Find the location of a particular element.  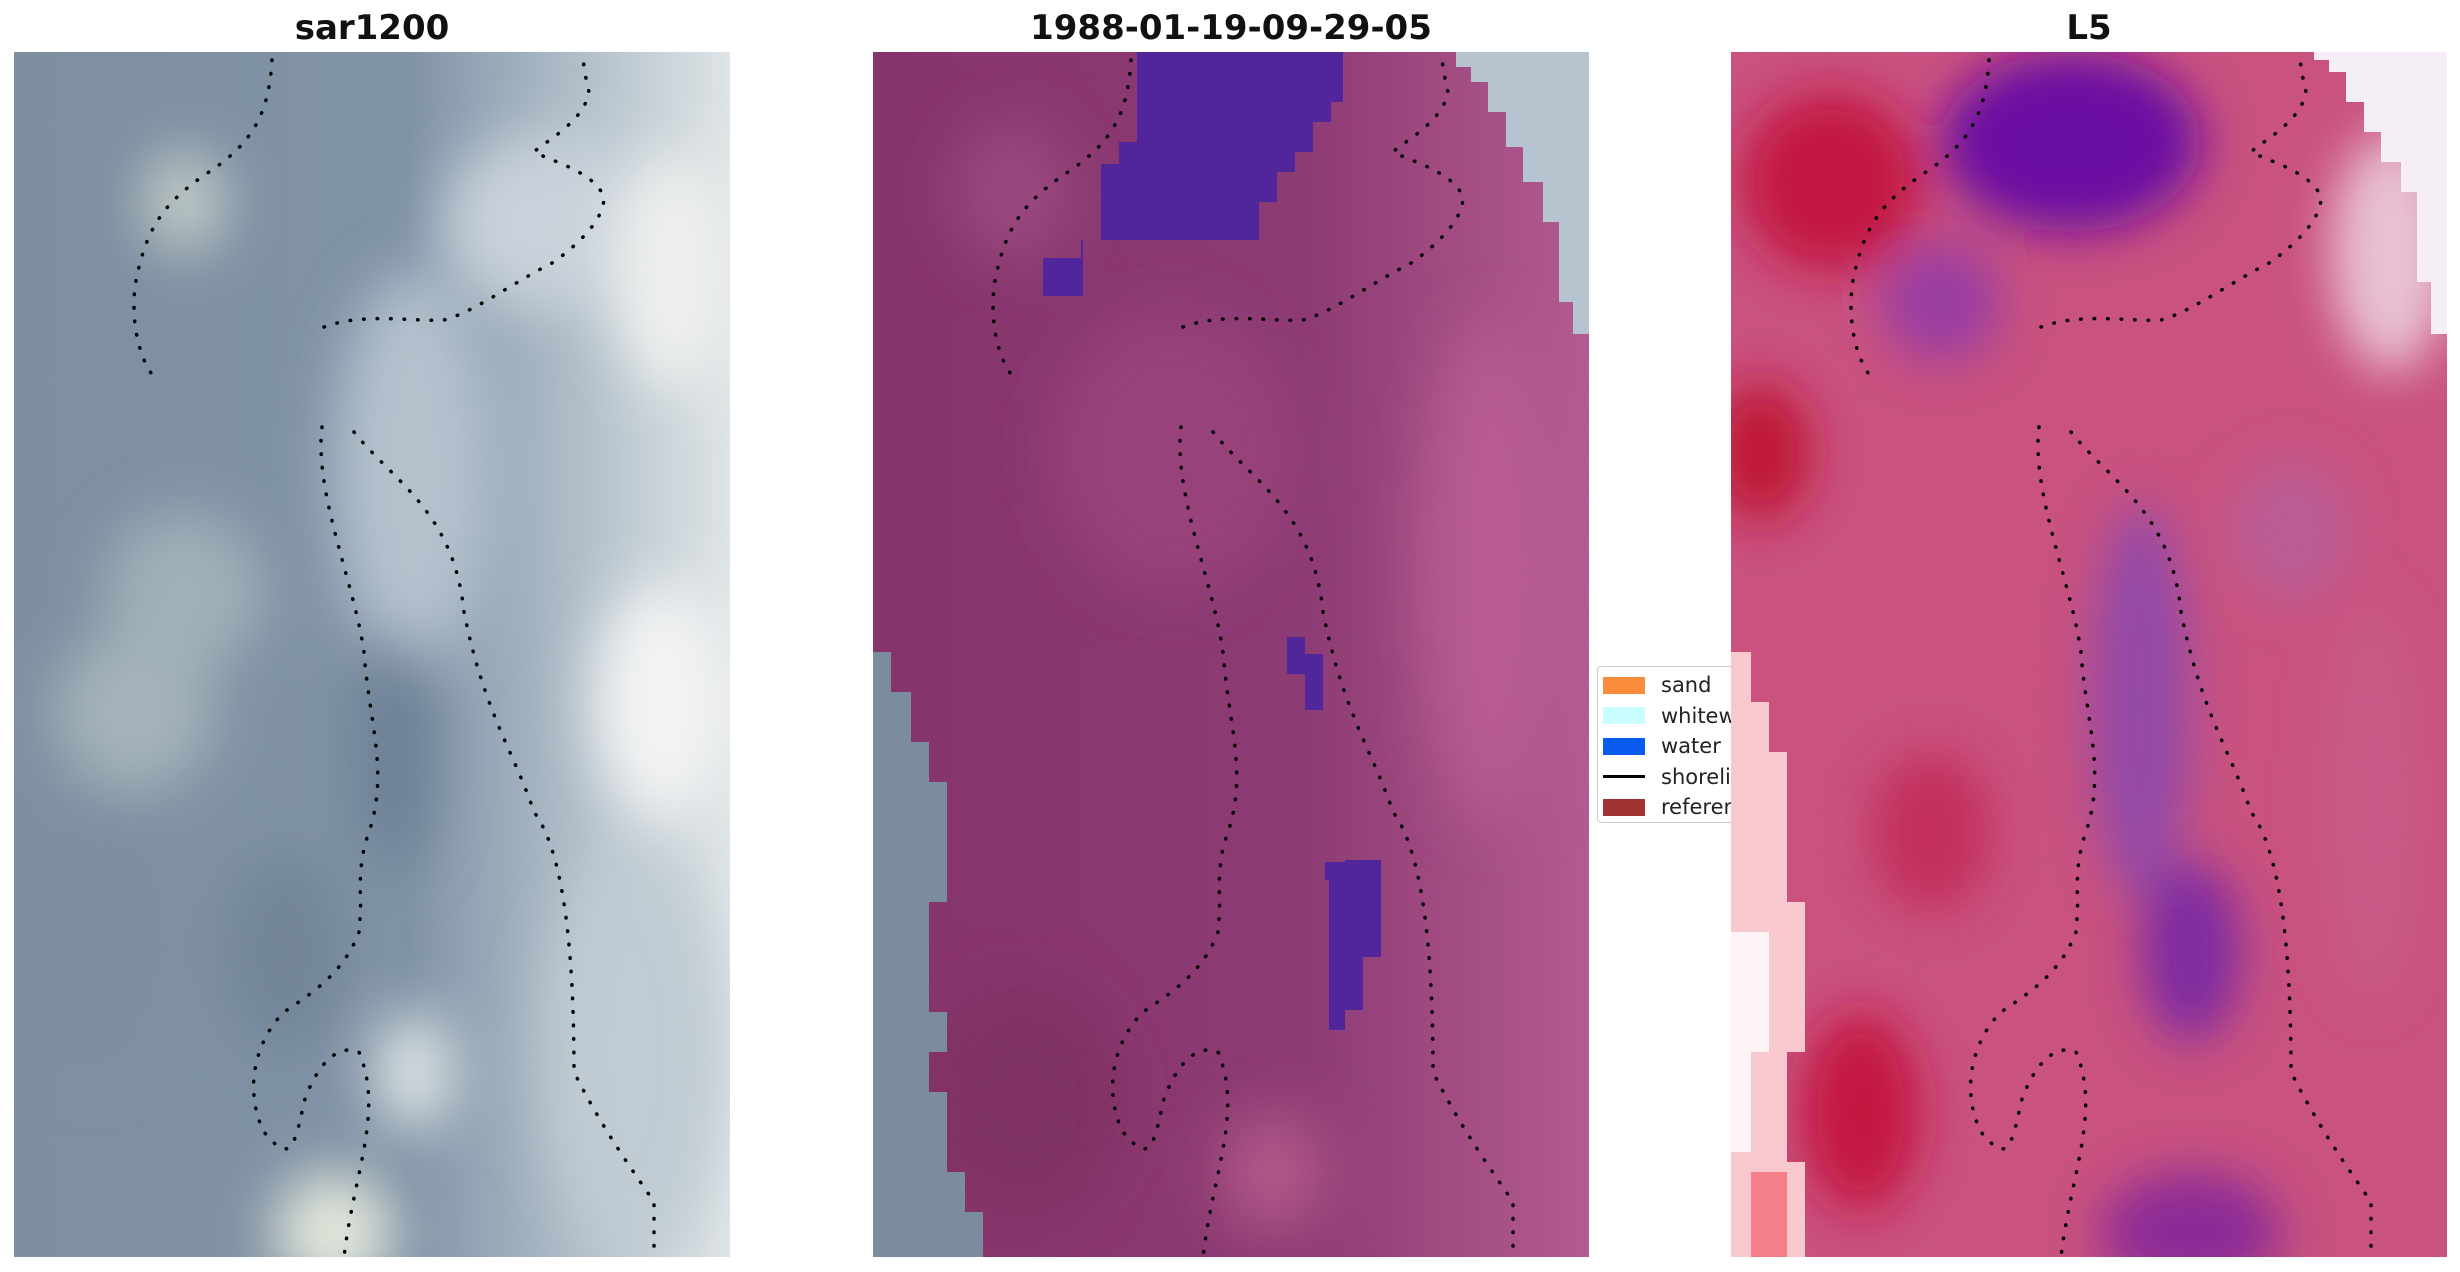

legend-item-sand: sand is located at coordinates (1664, 685).